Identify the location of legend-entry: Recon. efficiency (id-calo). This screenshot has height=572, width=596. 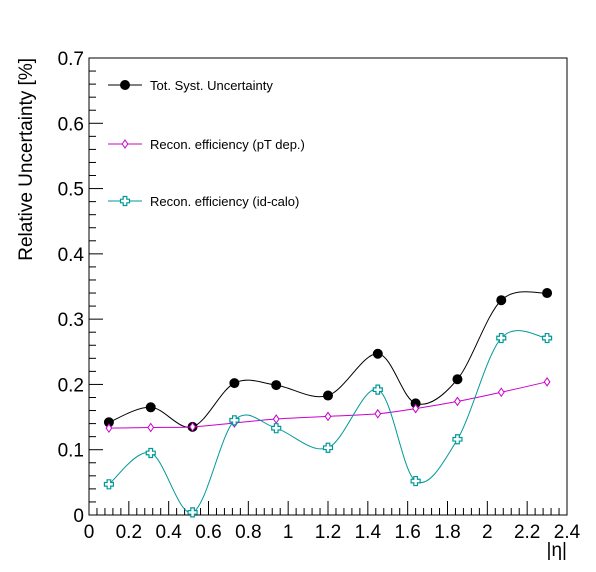
(203, 201).